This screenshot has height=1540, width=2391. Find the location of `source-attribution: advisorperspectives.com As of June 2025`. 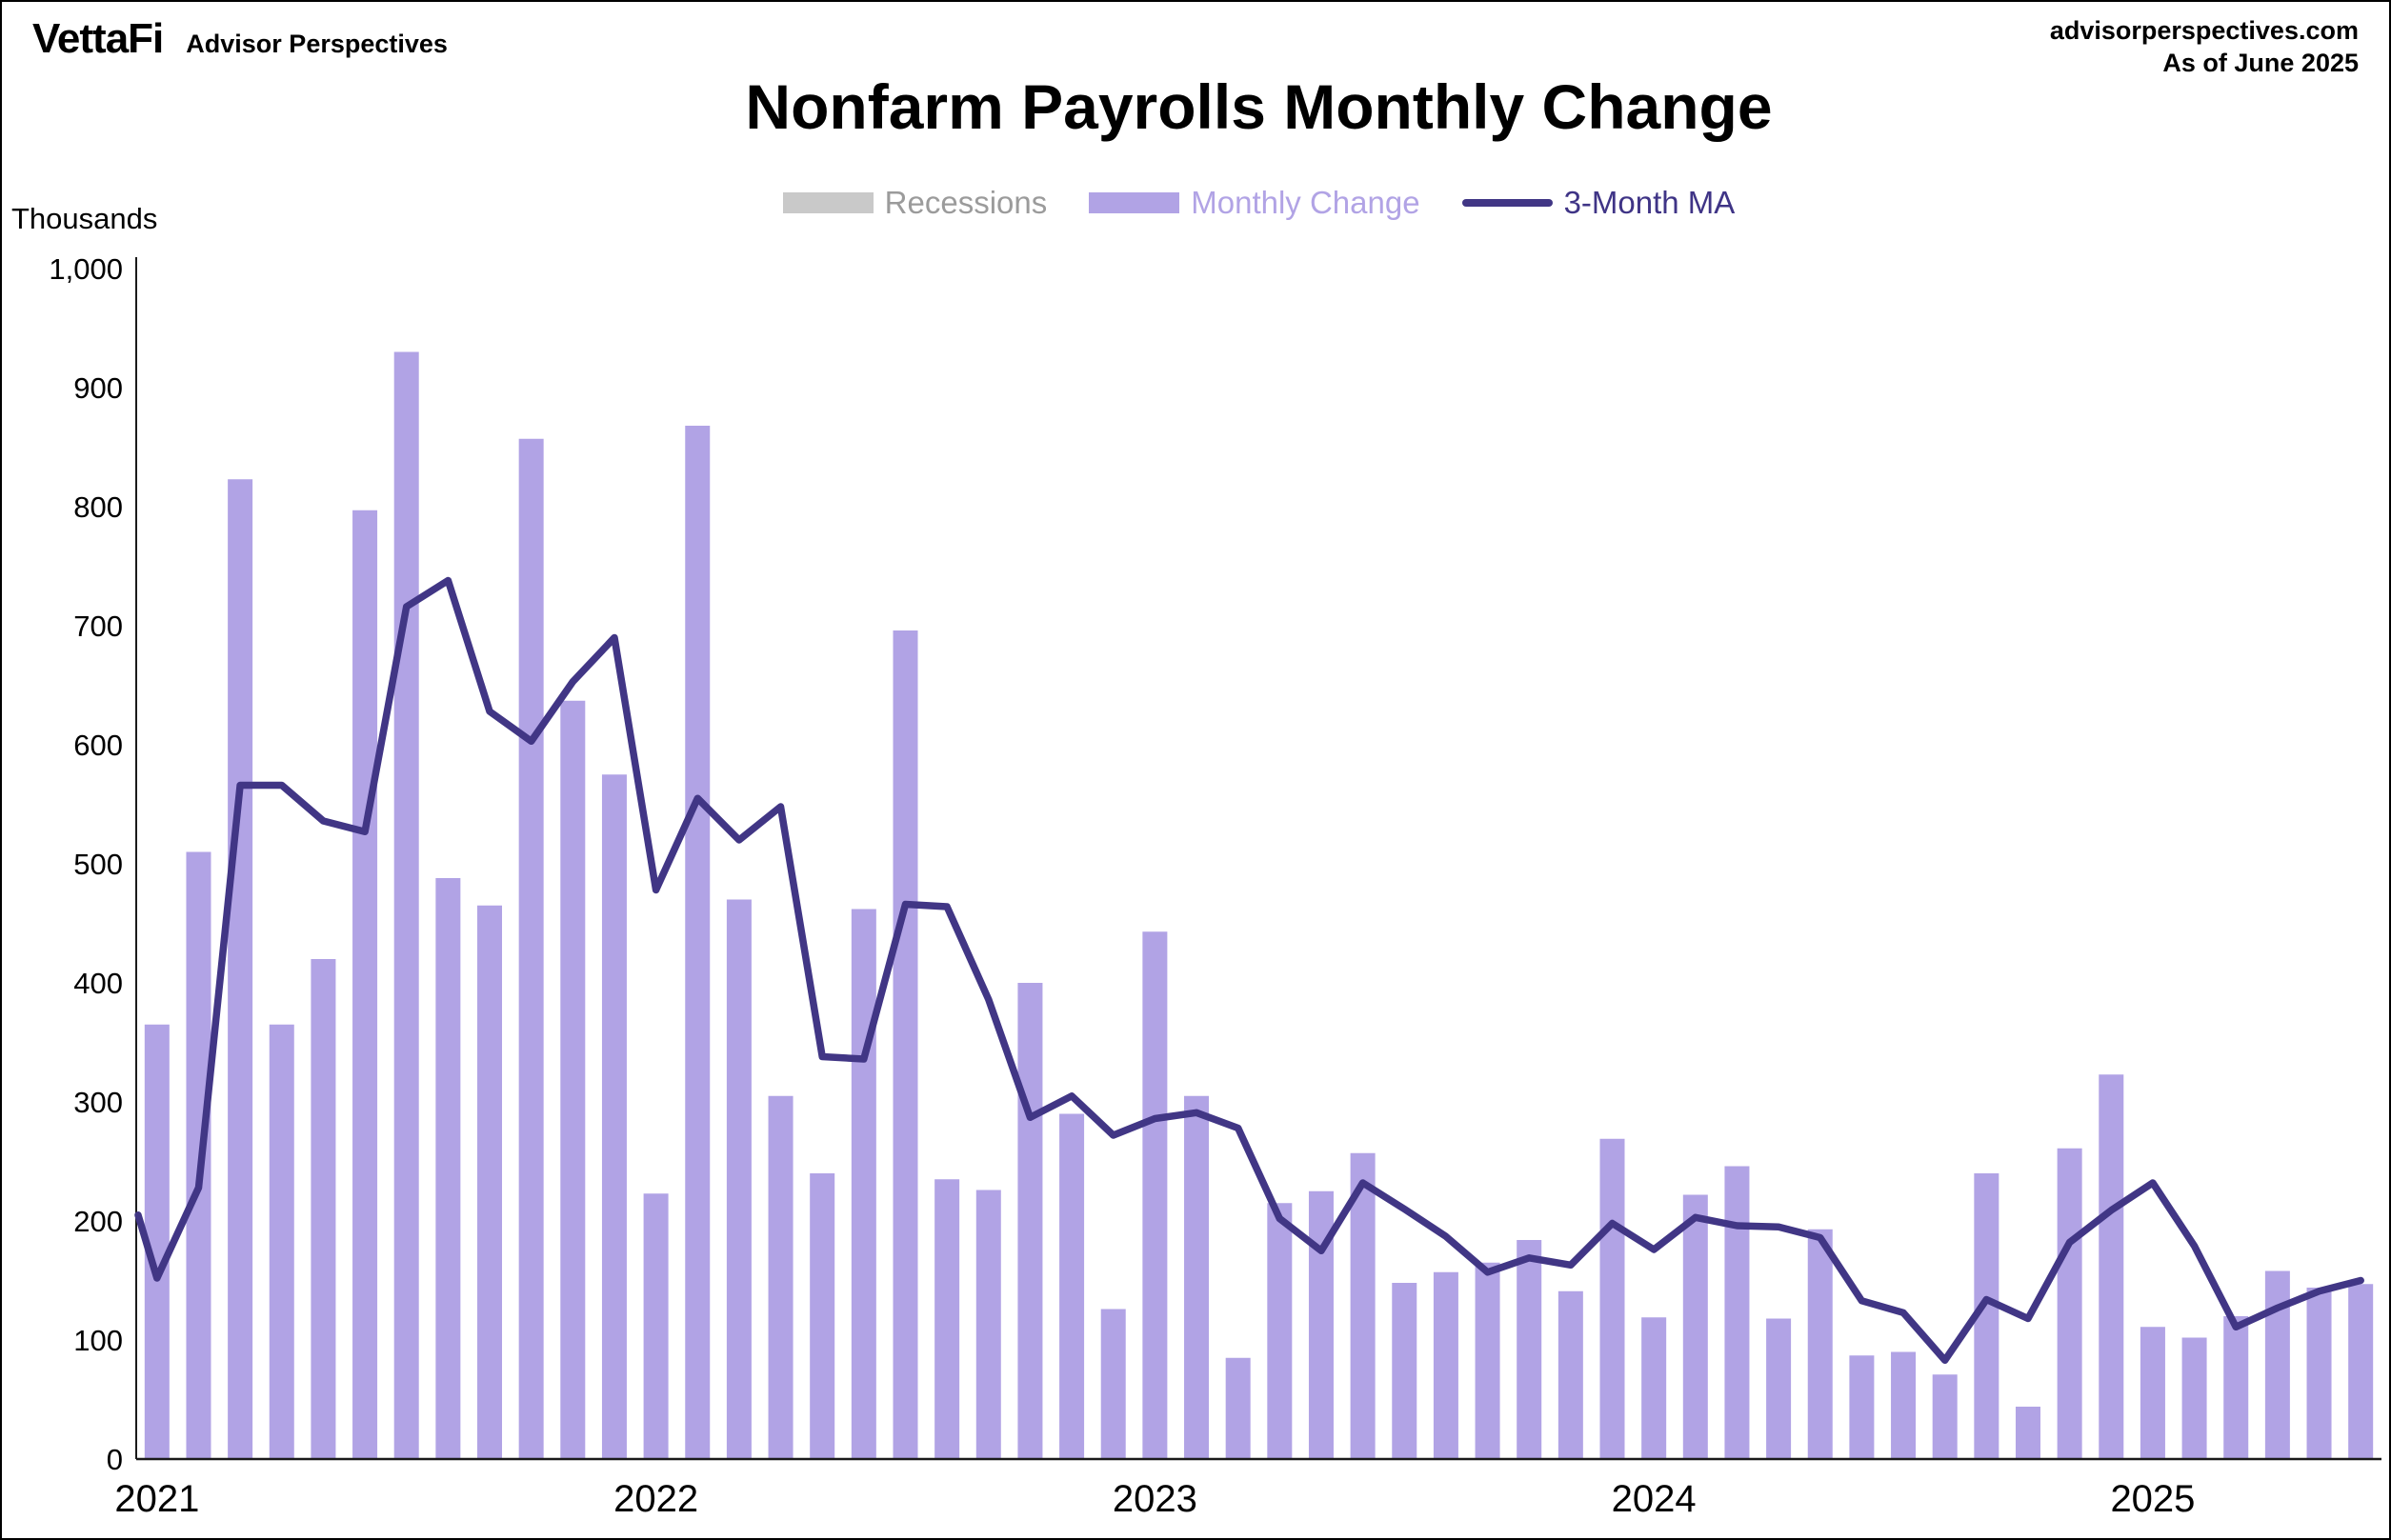

source-attribution: advisorperspectives.com As of June 2025 is located at coordinates (2204, 47).